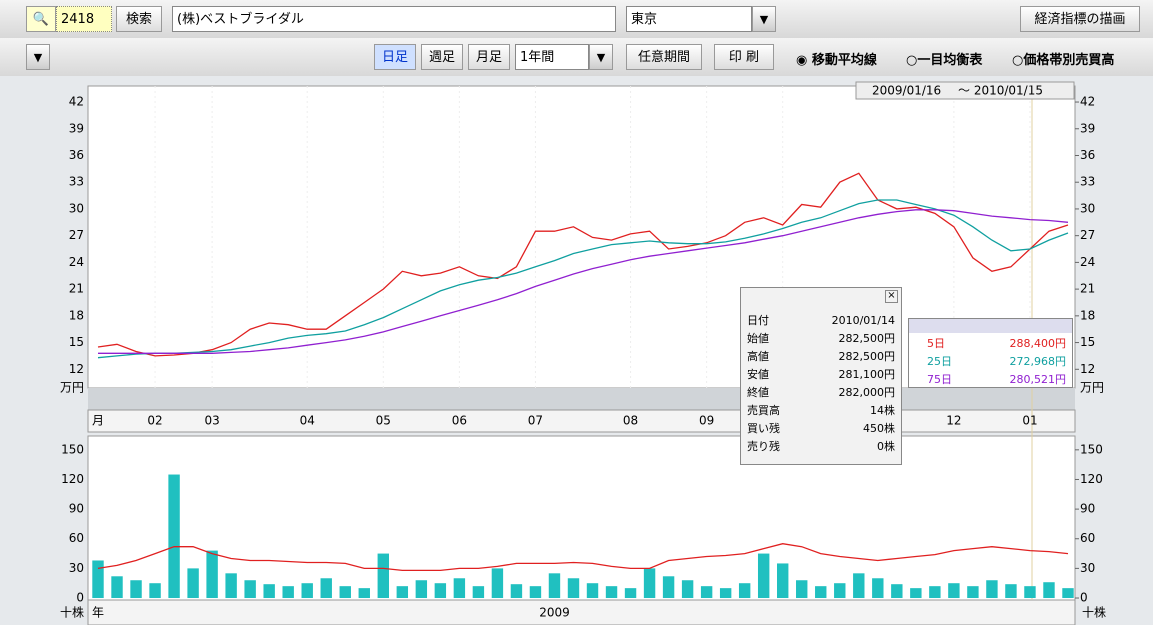  I want to click on ma-value: 272,968円, so click(1038, 361).